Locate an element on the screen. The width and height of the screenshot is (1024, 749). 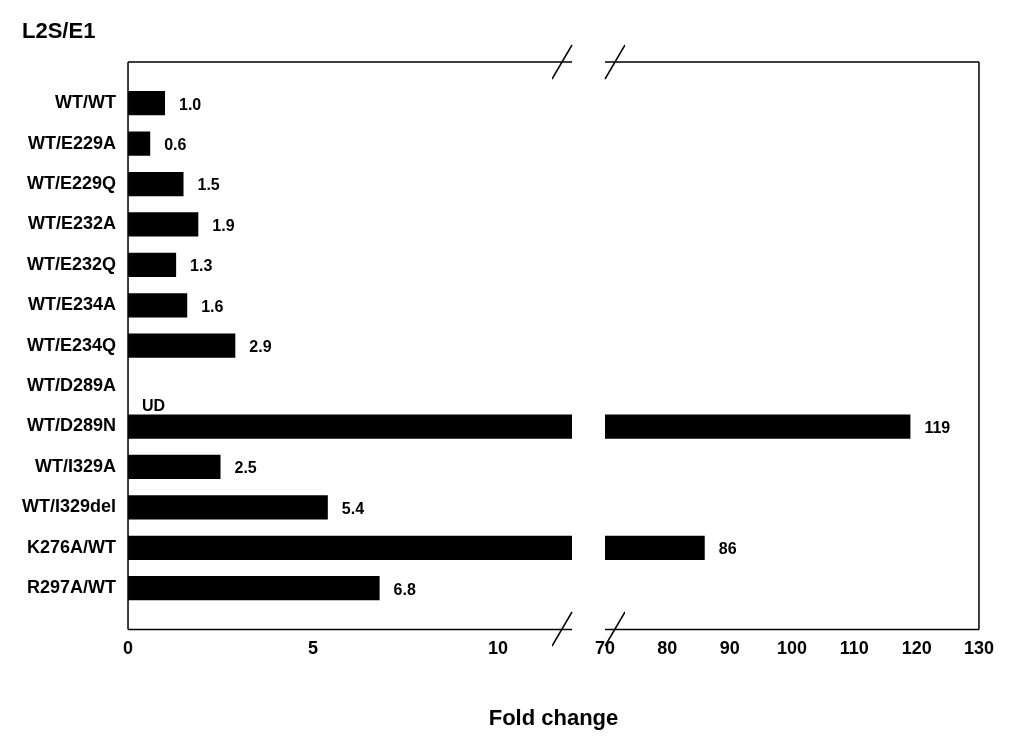
y-tick-label: WT/E234A is located at coordinates (72, 304).